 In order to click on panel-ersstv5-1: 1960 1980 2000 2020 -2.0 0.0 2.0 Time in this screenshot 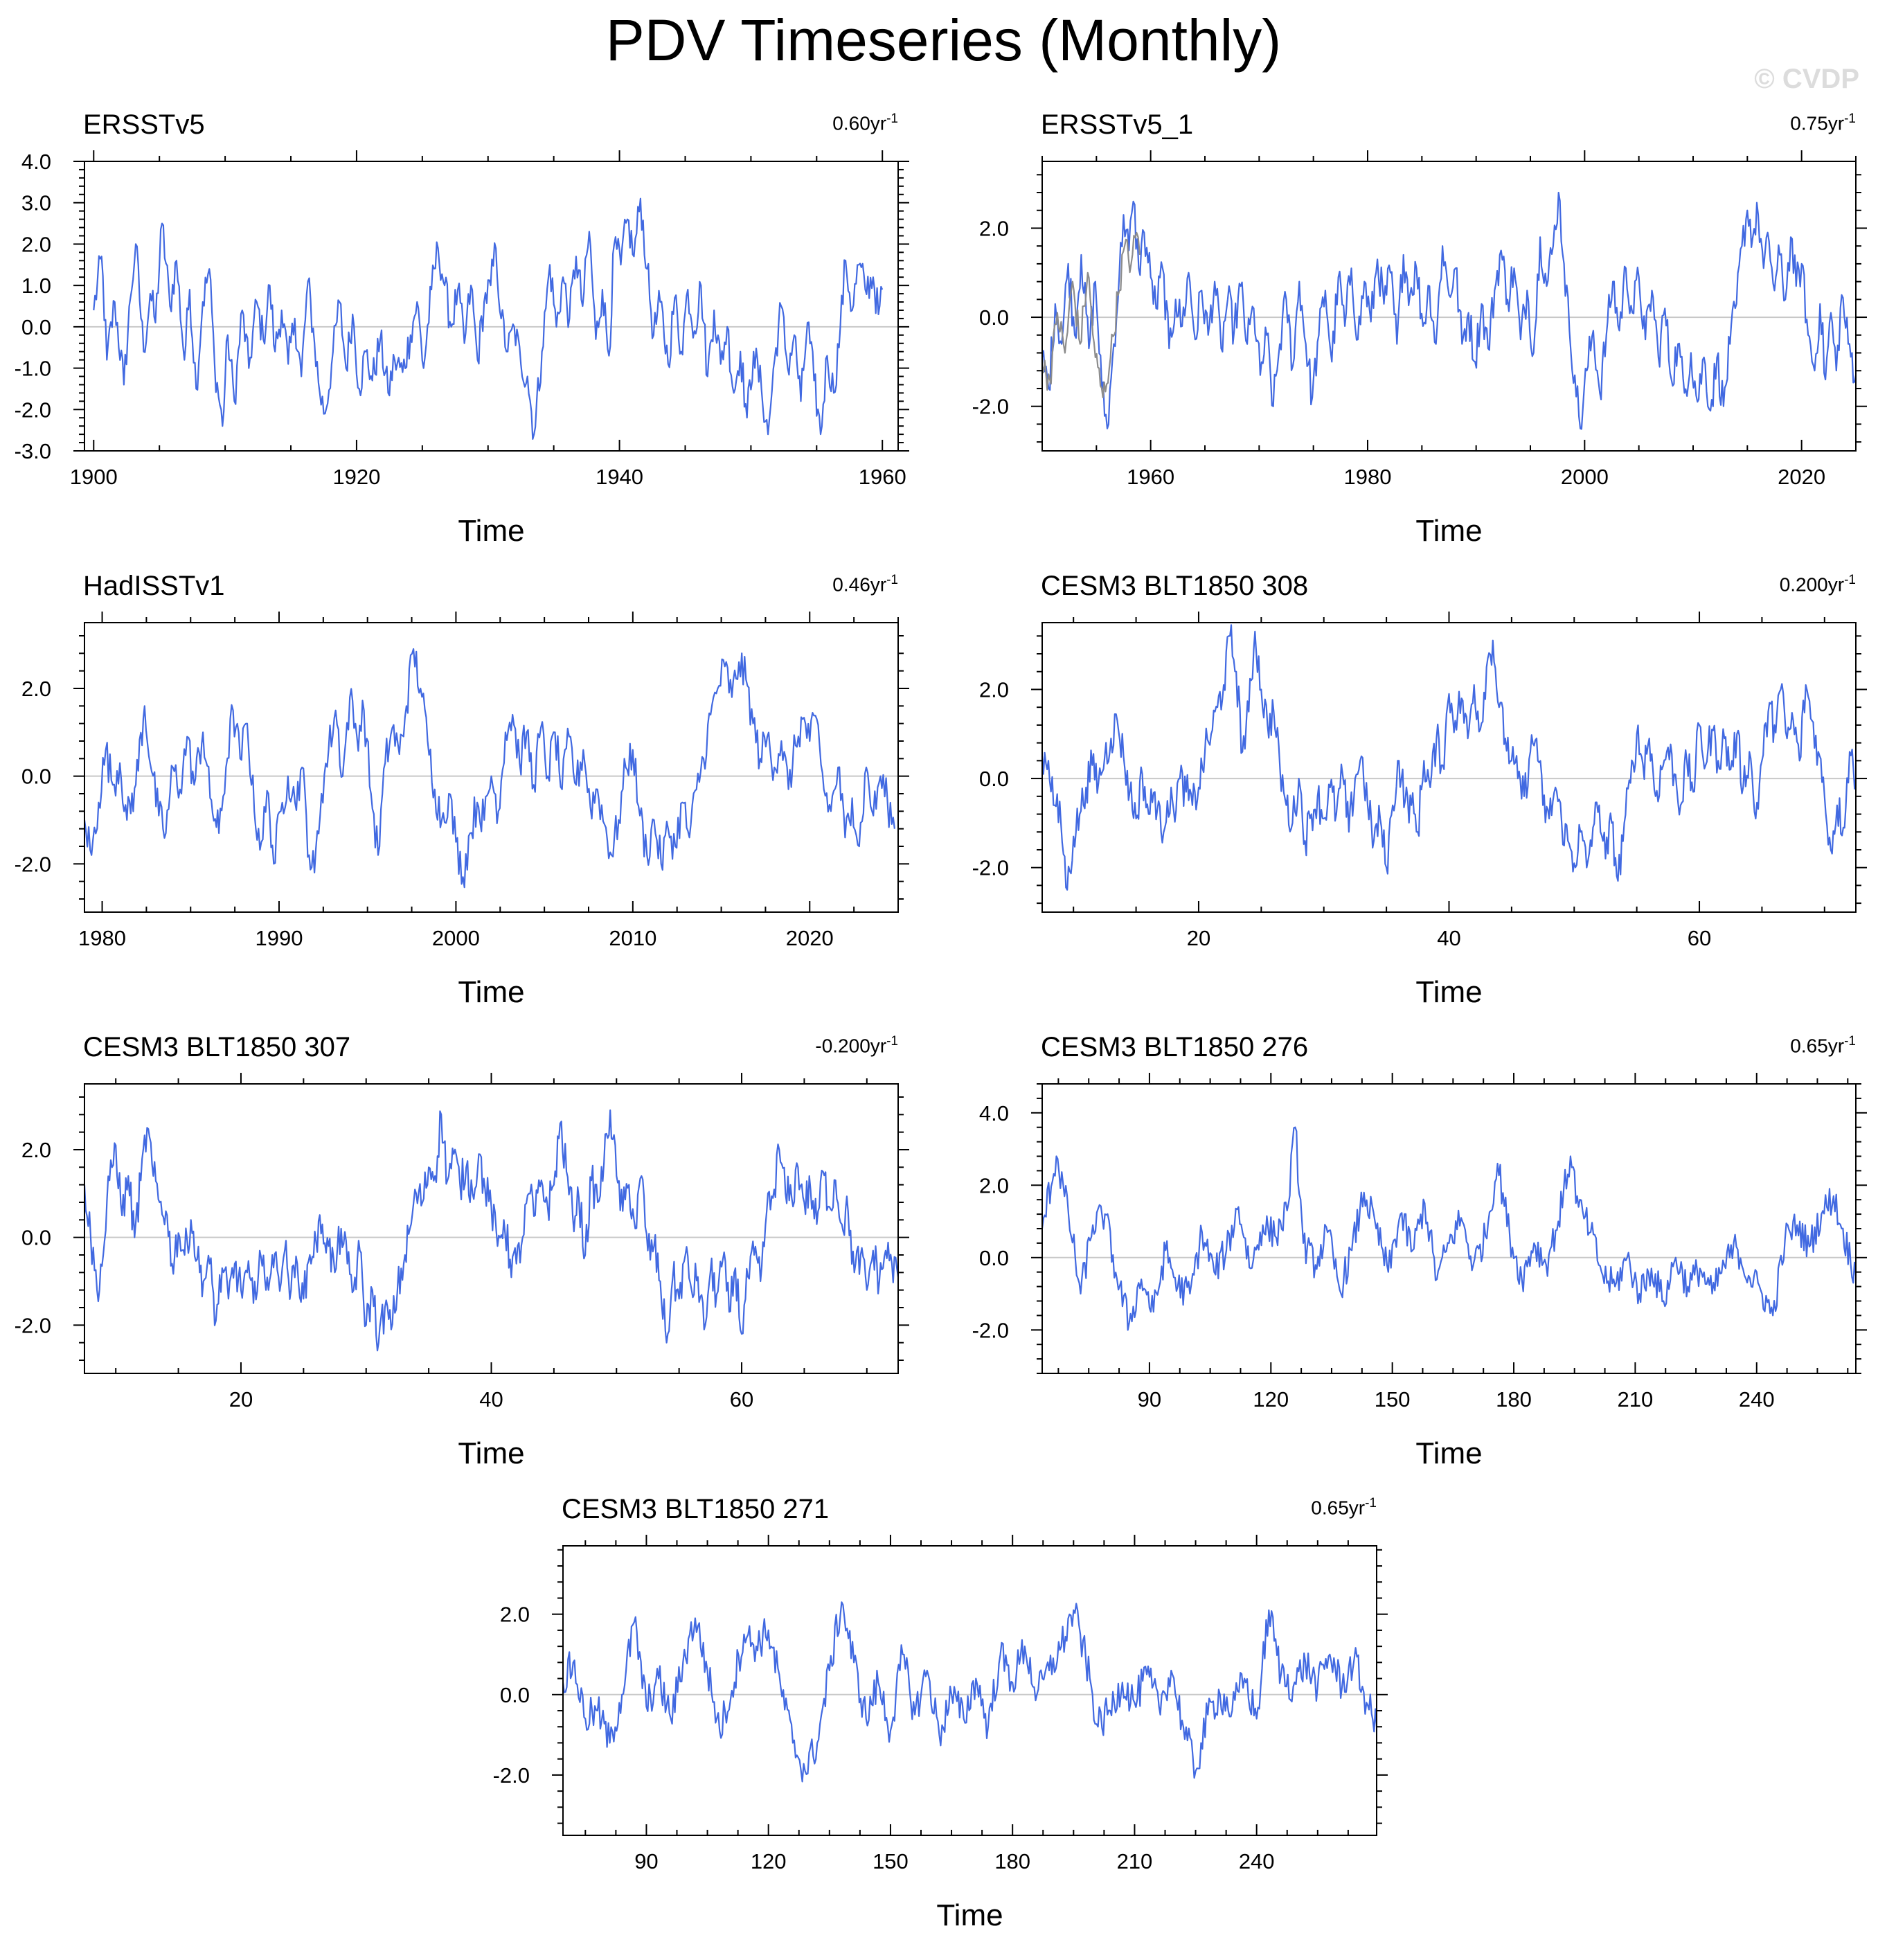, I will do `click(1420, 349)`.